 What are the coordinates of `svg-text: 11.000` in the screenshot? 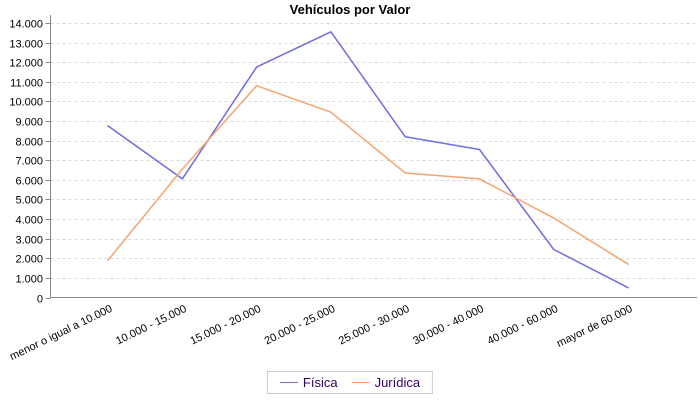 It's located at (26, 84).